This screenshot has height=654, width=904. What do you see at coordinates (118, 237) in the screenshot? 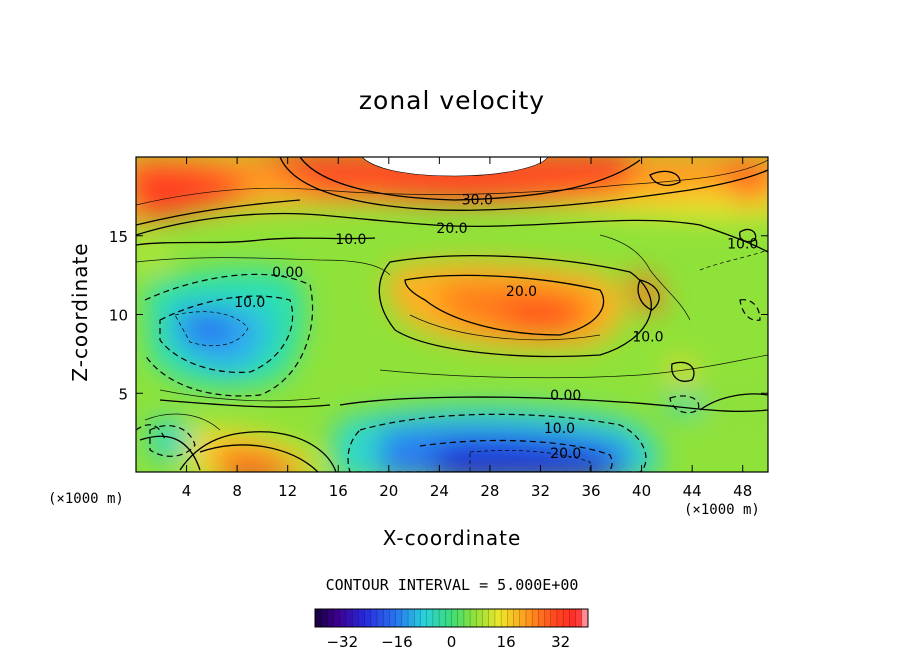
I see `y-tick-label: 15` at bounding box center [118, 237].